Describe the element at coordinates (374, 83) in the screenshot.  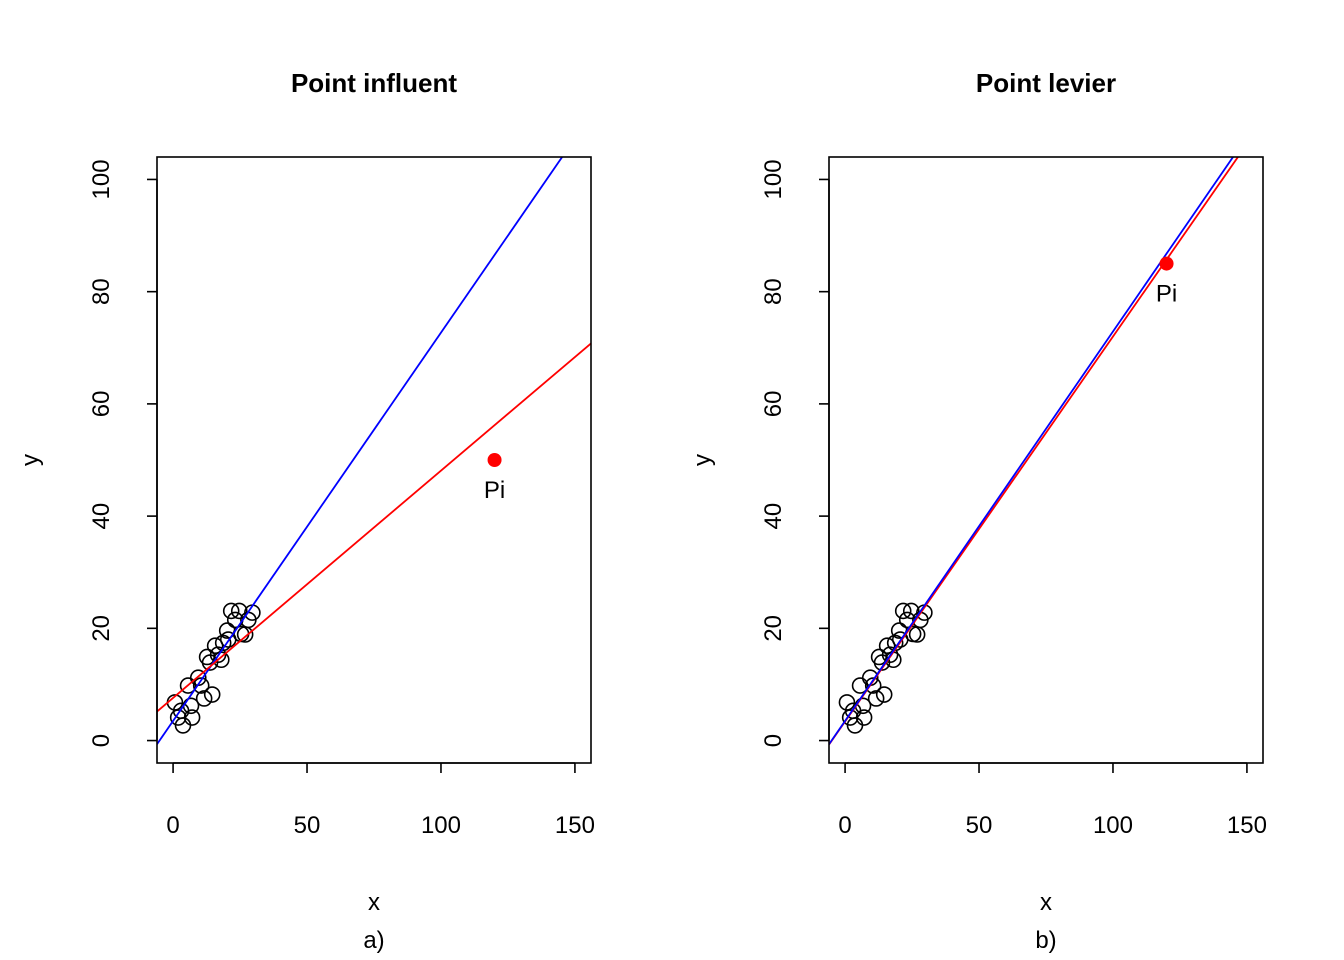
I see `chart-title: Point influent` at that location.